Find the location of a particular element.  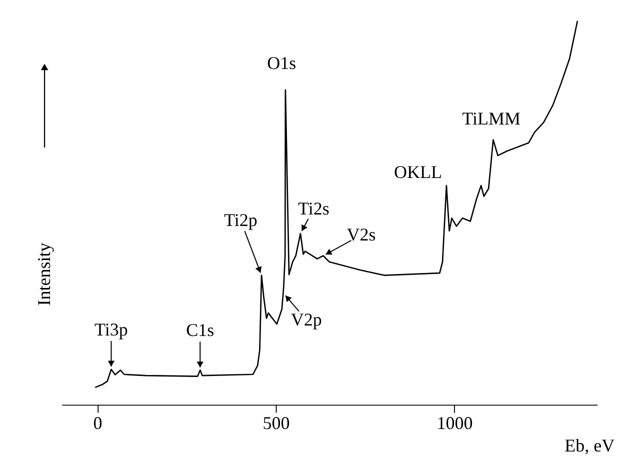

annotation: O1s is located at coordinates (281, 63).